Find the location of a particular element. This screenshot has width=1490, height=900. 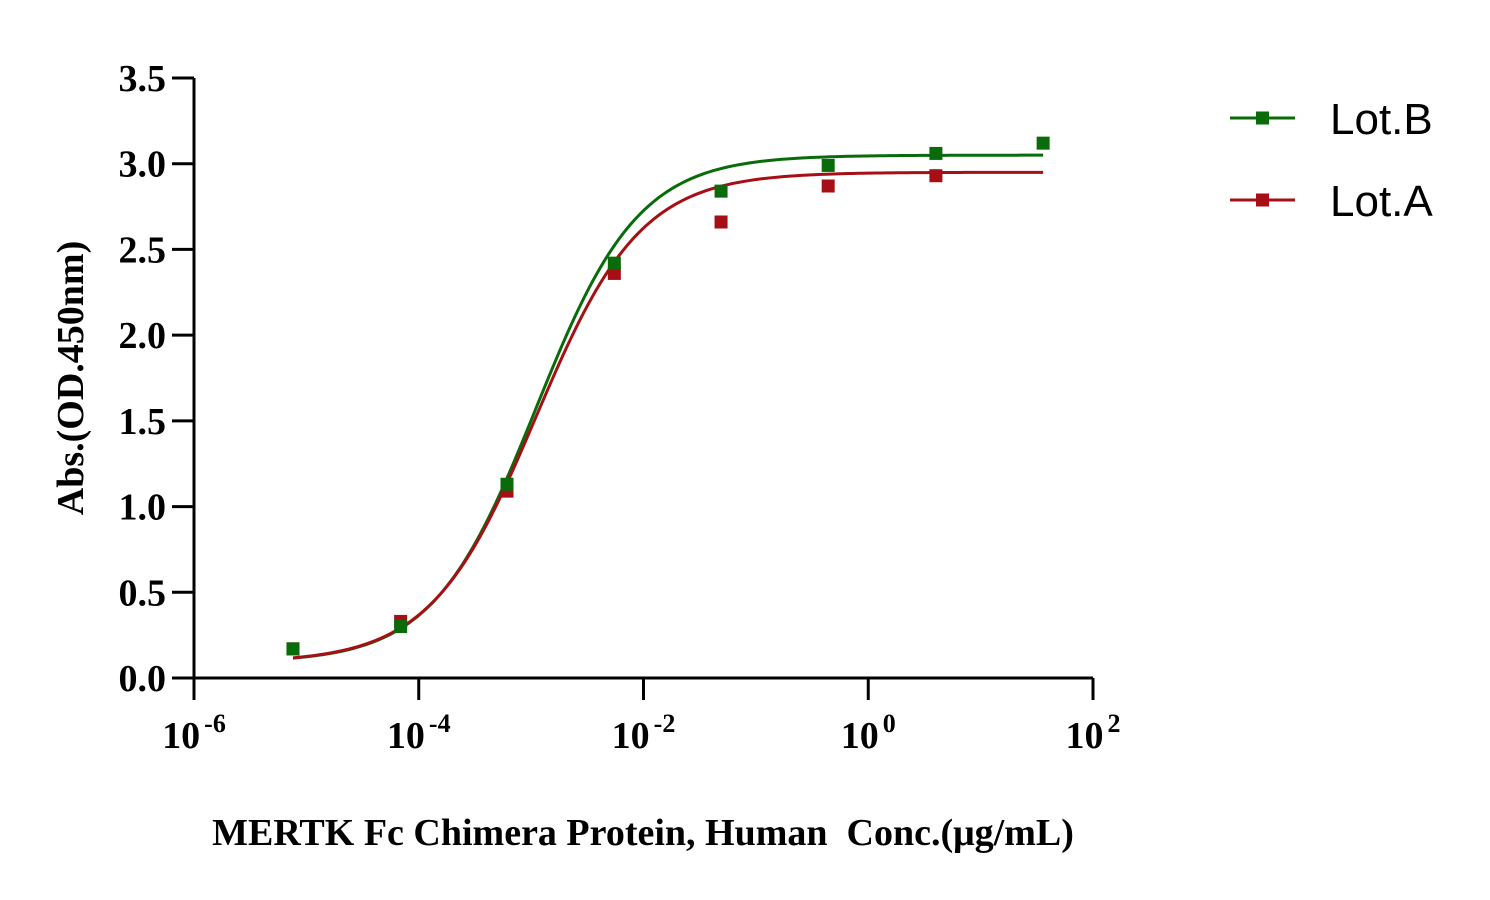

y-tick-label: 0.5 is located at coordinates (143, 593).